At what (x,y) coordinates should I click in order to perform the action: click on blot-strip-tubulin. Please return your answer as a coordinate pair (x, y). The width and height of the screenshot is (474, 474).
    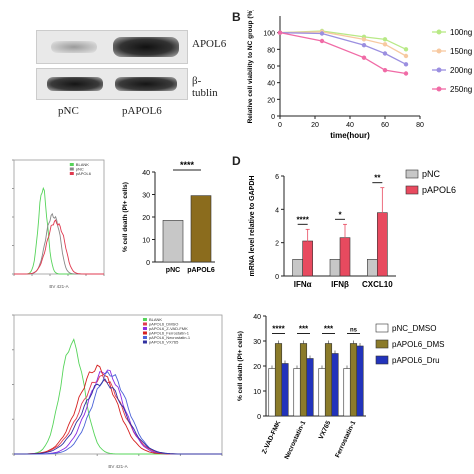
    Looking at the image, I should click on (112, 84).